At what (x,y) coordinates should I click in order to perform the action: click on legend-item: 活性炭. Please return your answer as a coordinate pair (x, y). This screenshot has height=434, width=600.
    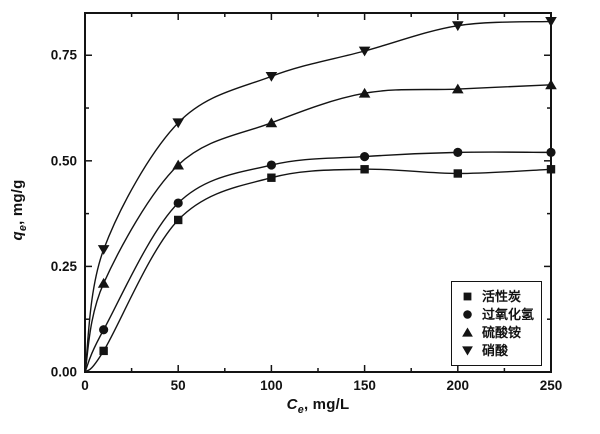
    Looking at the image, I should click on (500, 296).